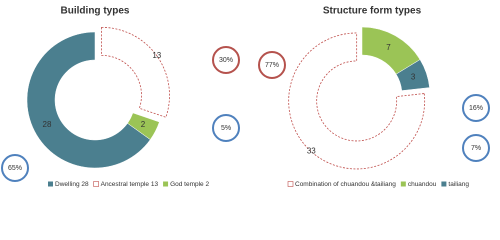  I want to click on data-label: 3, so click(413, 77).